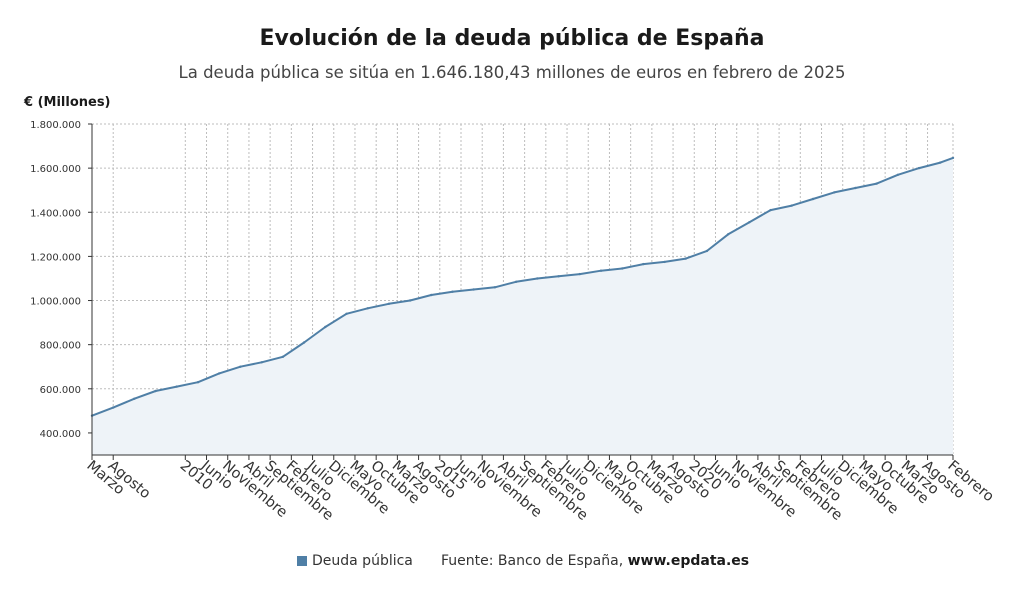 This screenshot has width=1024, height=601. I want to click on y-tick-label: 400.000, so click(60, 434).